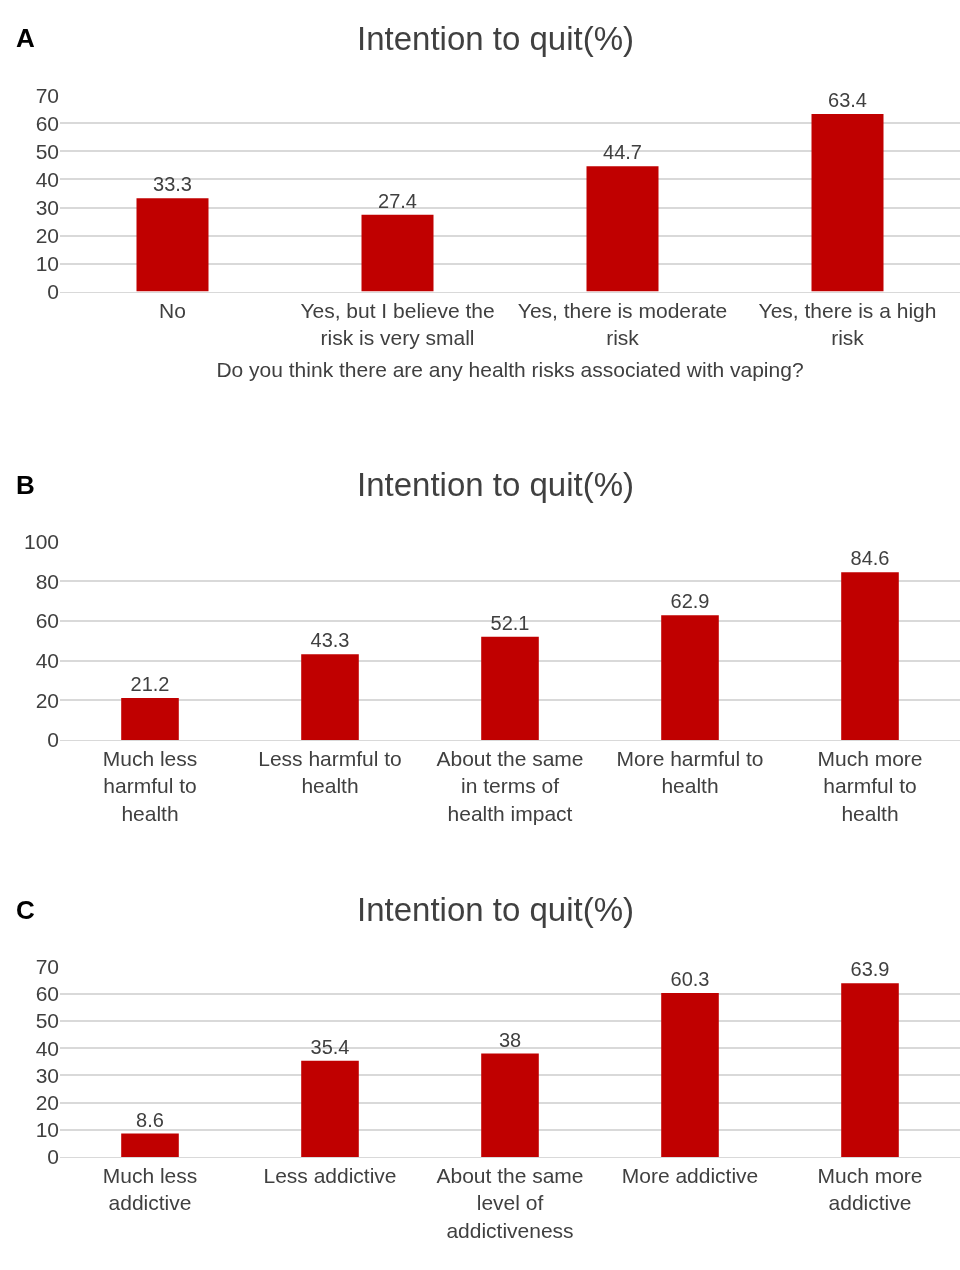  What do you see at coordinates (172, 310) in the screenshot?
I see `x-tick-label: No` at bounding box center [172, 310].